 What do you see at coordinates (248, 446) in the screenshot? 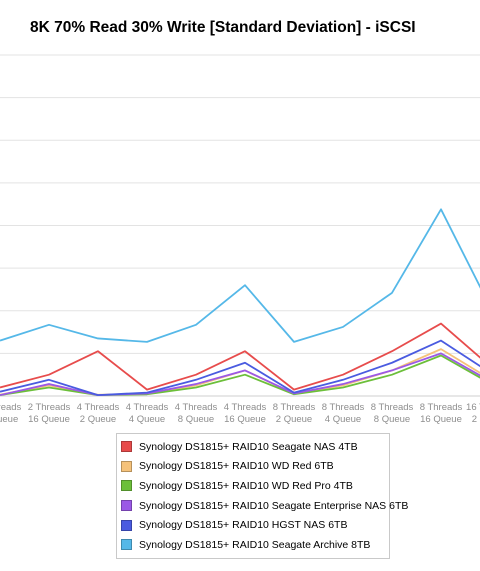
I see `legend-label: Synology DS1815+ RAID10 Seagate NAS 4TB` at bounding box center [248, 446].